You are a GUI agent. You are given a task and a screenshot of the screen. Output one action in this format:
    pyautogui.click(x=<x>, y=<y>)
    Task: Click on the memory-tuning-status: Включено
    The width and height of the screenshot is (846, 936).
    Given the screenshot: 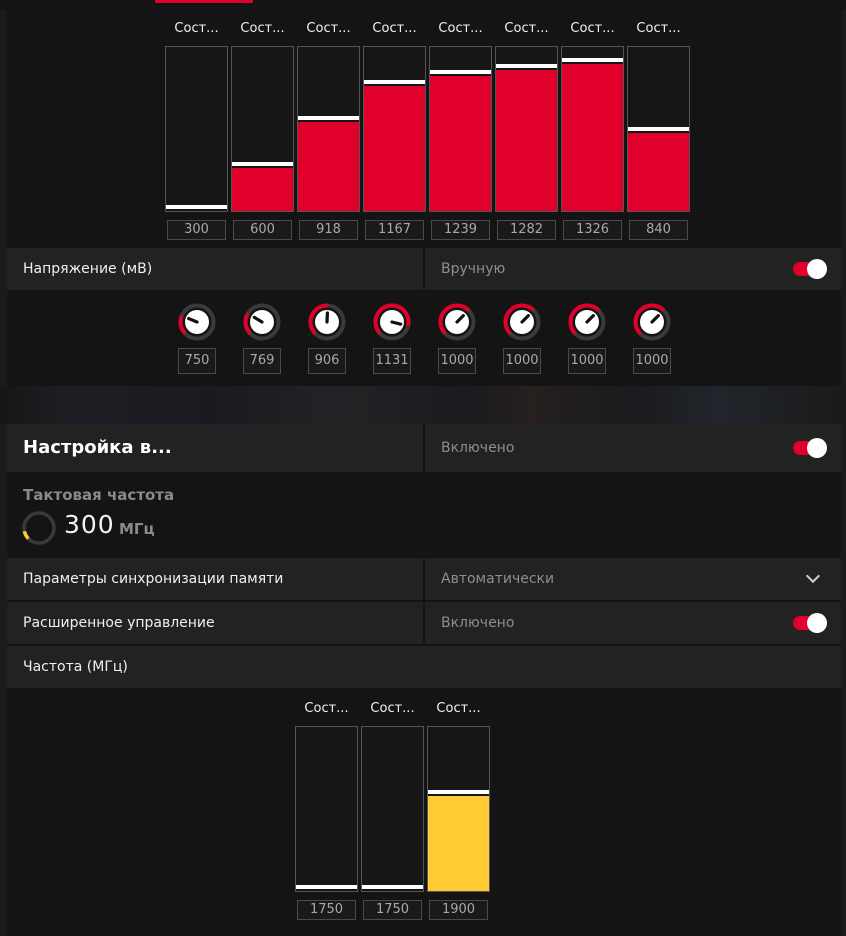 What is the action you would take?
    pyautogui.click(x=478, y=448)
    